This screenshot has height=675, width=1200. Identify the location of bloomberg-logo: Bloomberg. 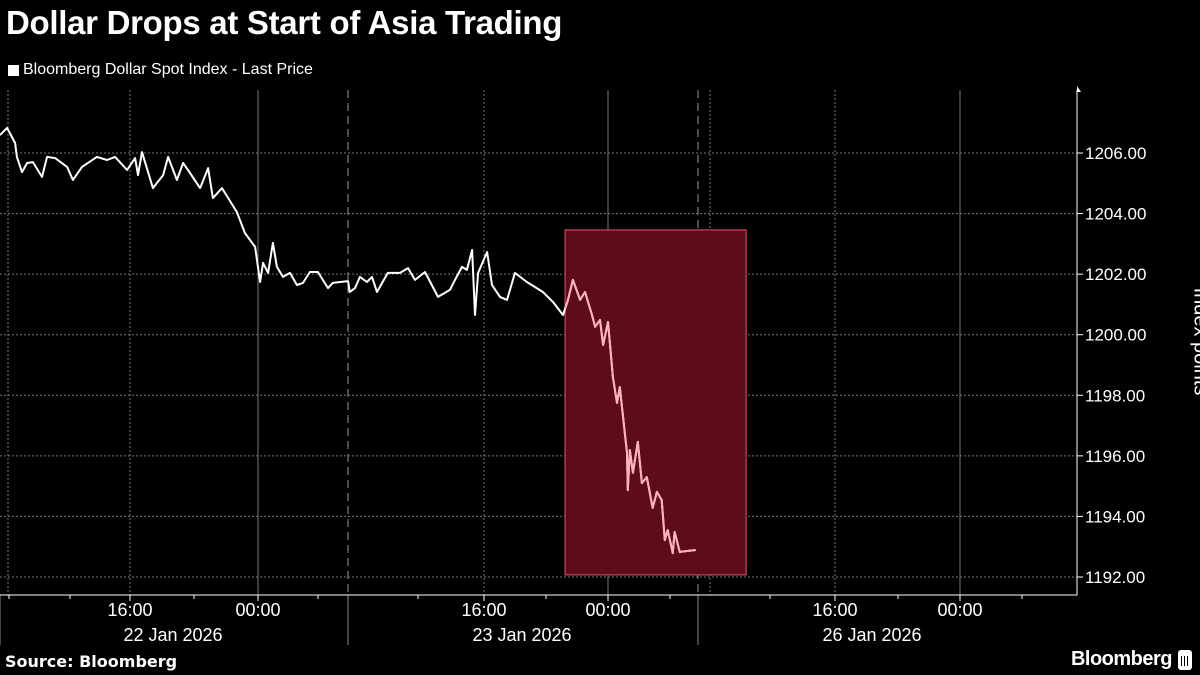
(1131, 659).